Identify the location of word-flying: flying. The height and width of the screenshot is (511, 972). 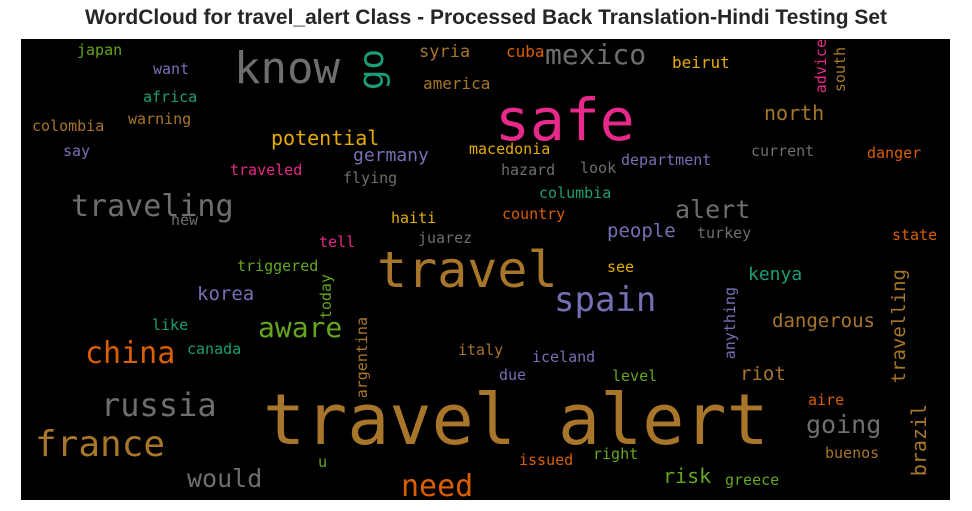
(370, 178).